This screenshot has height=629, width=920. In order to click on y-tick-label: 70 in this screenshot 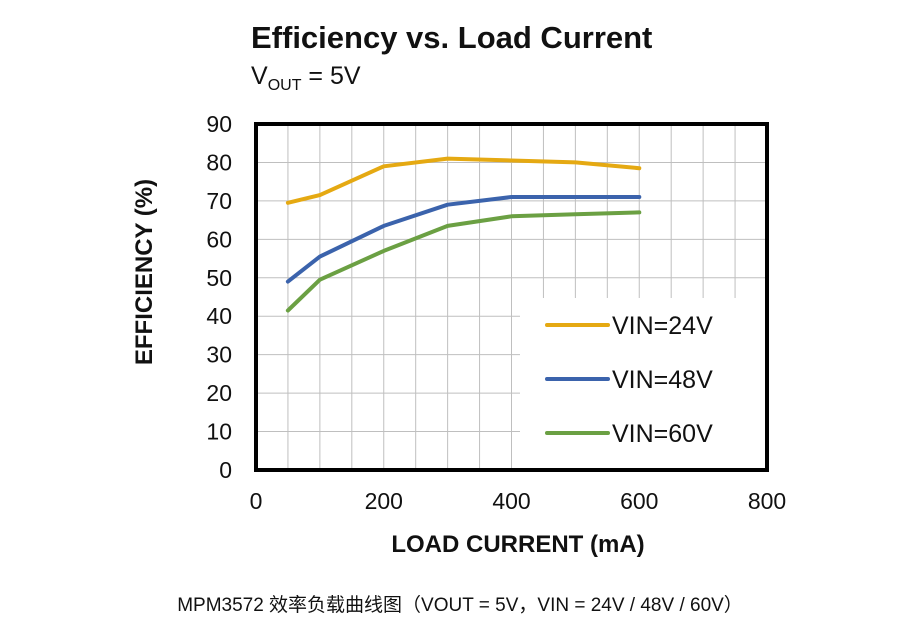, I will do `click(219, 201)`.